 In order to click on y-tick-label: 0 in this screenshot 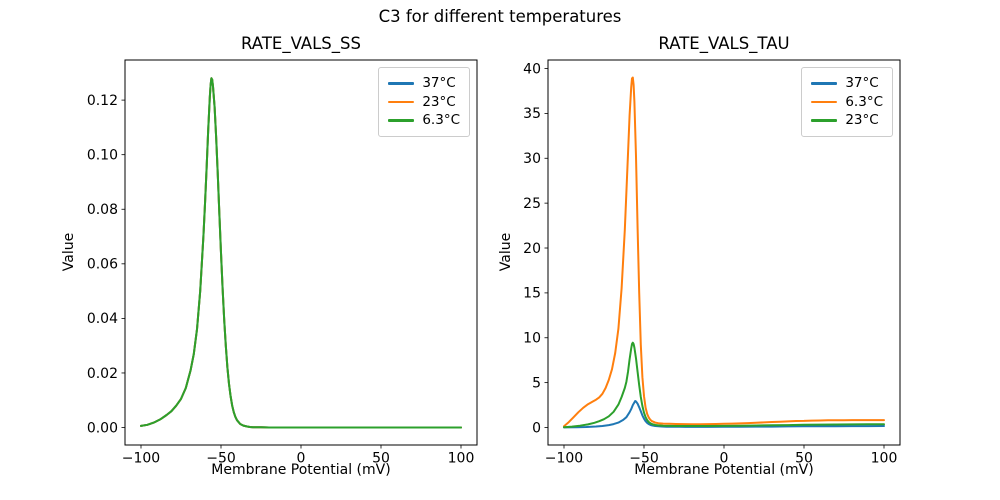, I will do `click(536, 428)`.